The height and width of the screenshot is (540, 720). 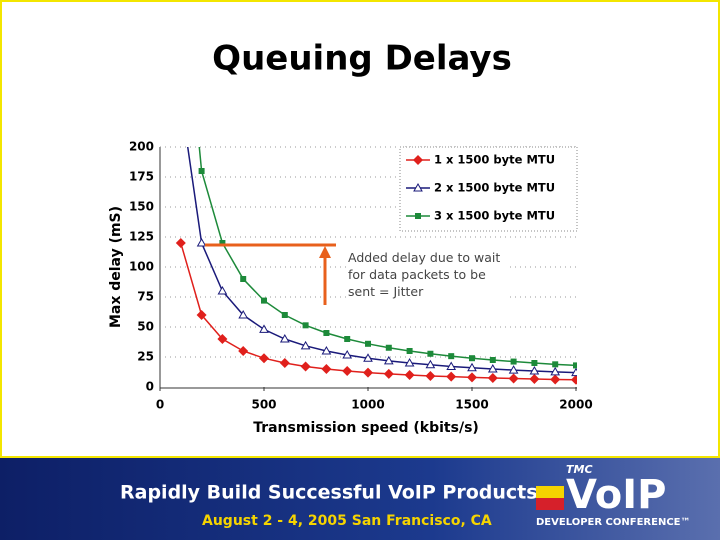 I want to click on y-tick-label: 100, so click(x=141, y=267).